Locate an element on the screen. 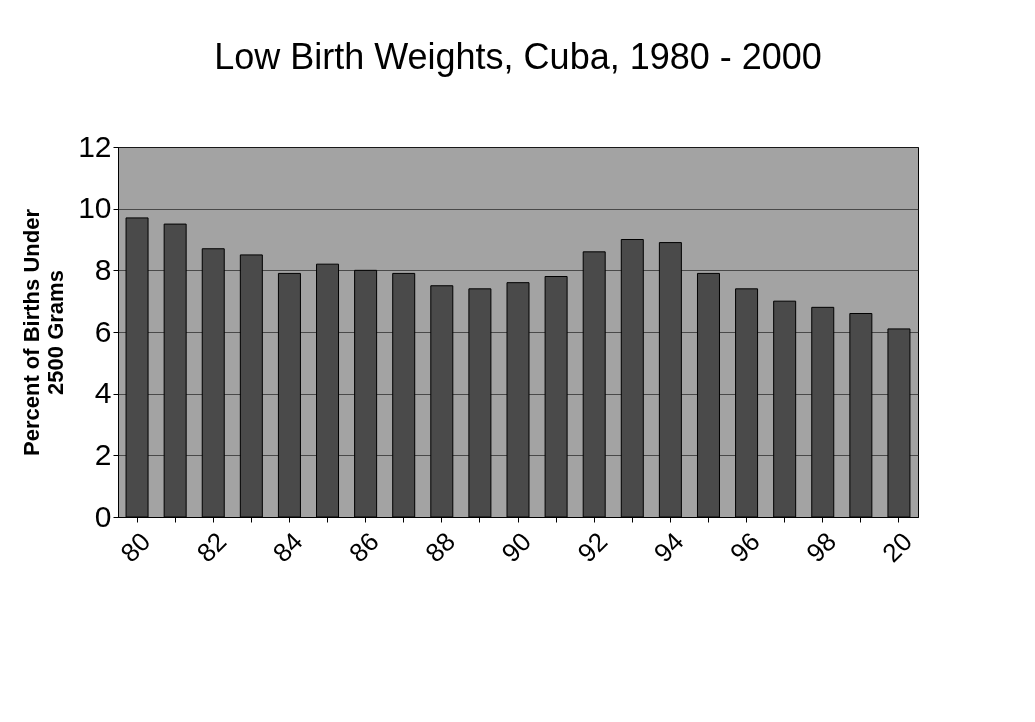  x-tick-label: 80 is located at coordinates (135, 547).